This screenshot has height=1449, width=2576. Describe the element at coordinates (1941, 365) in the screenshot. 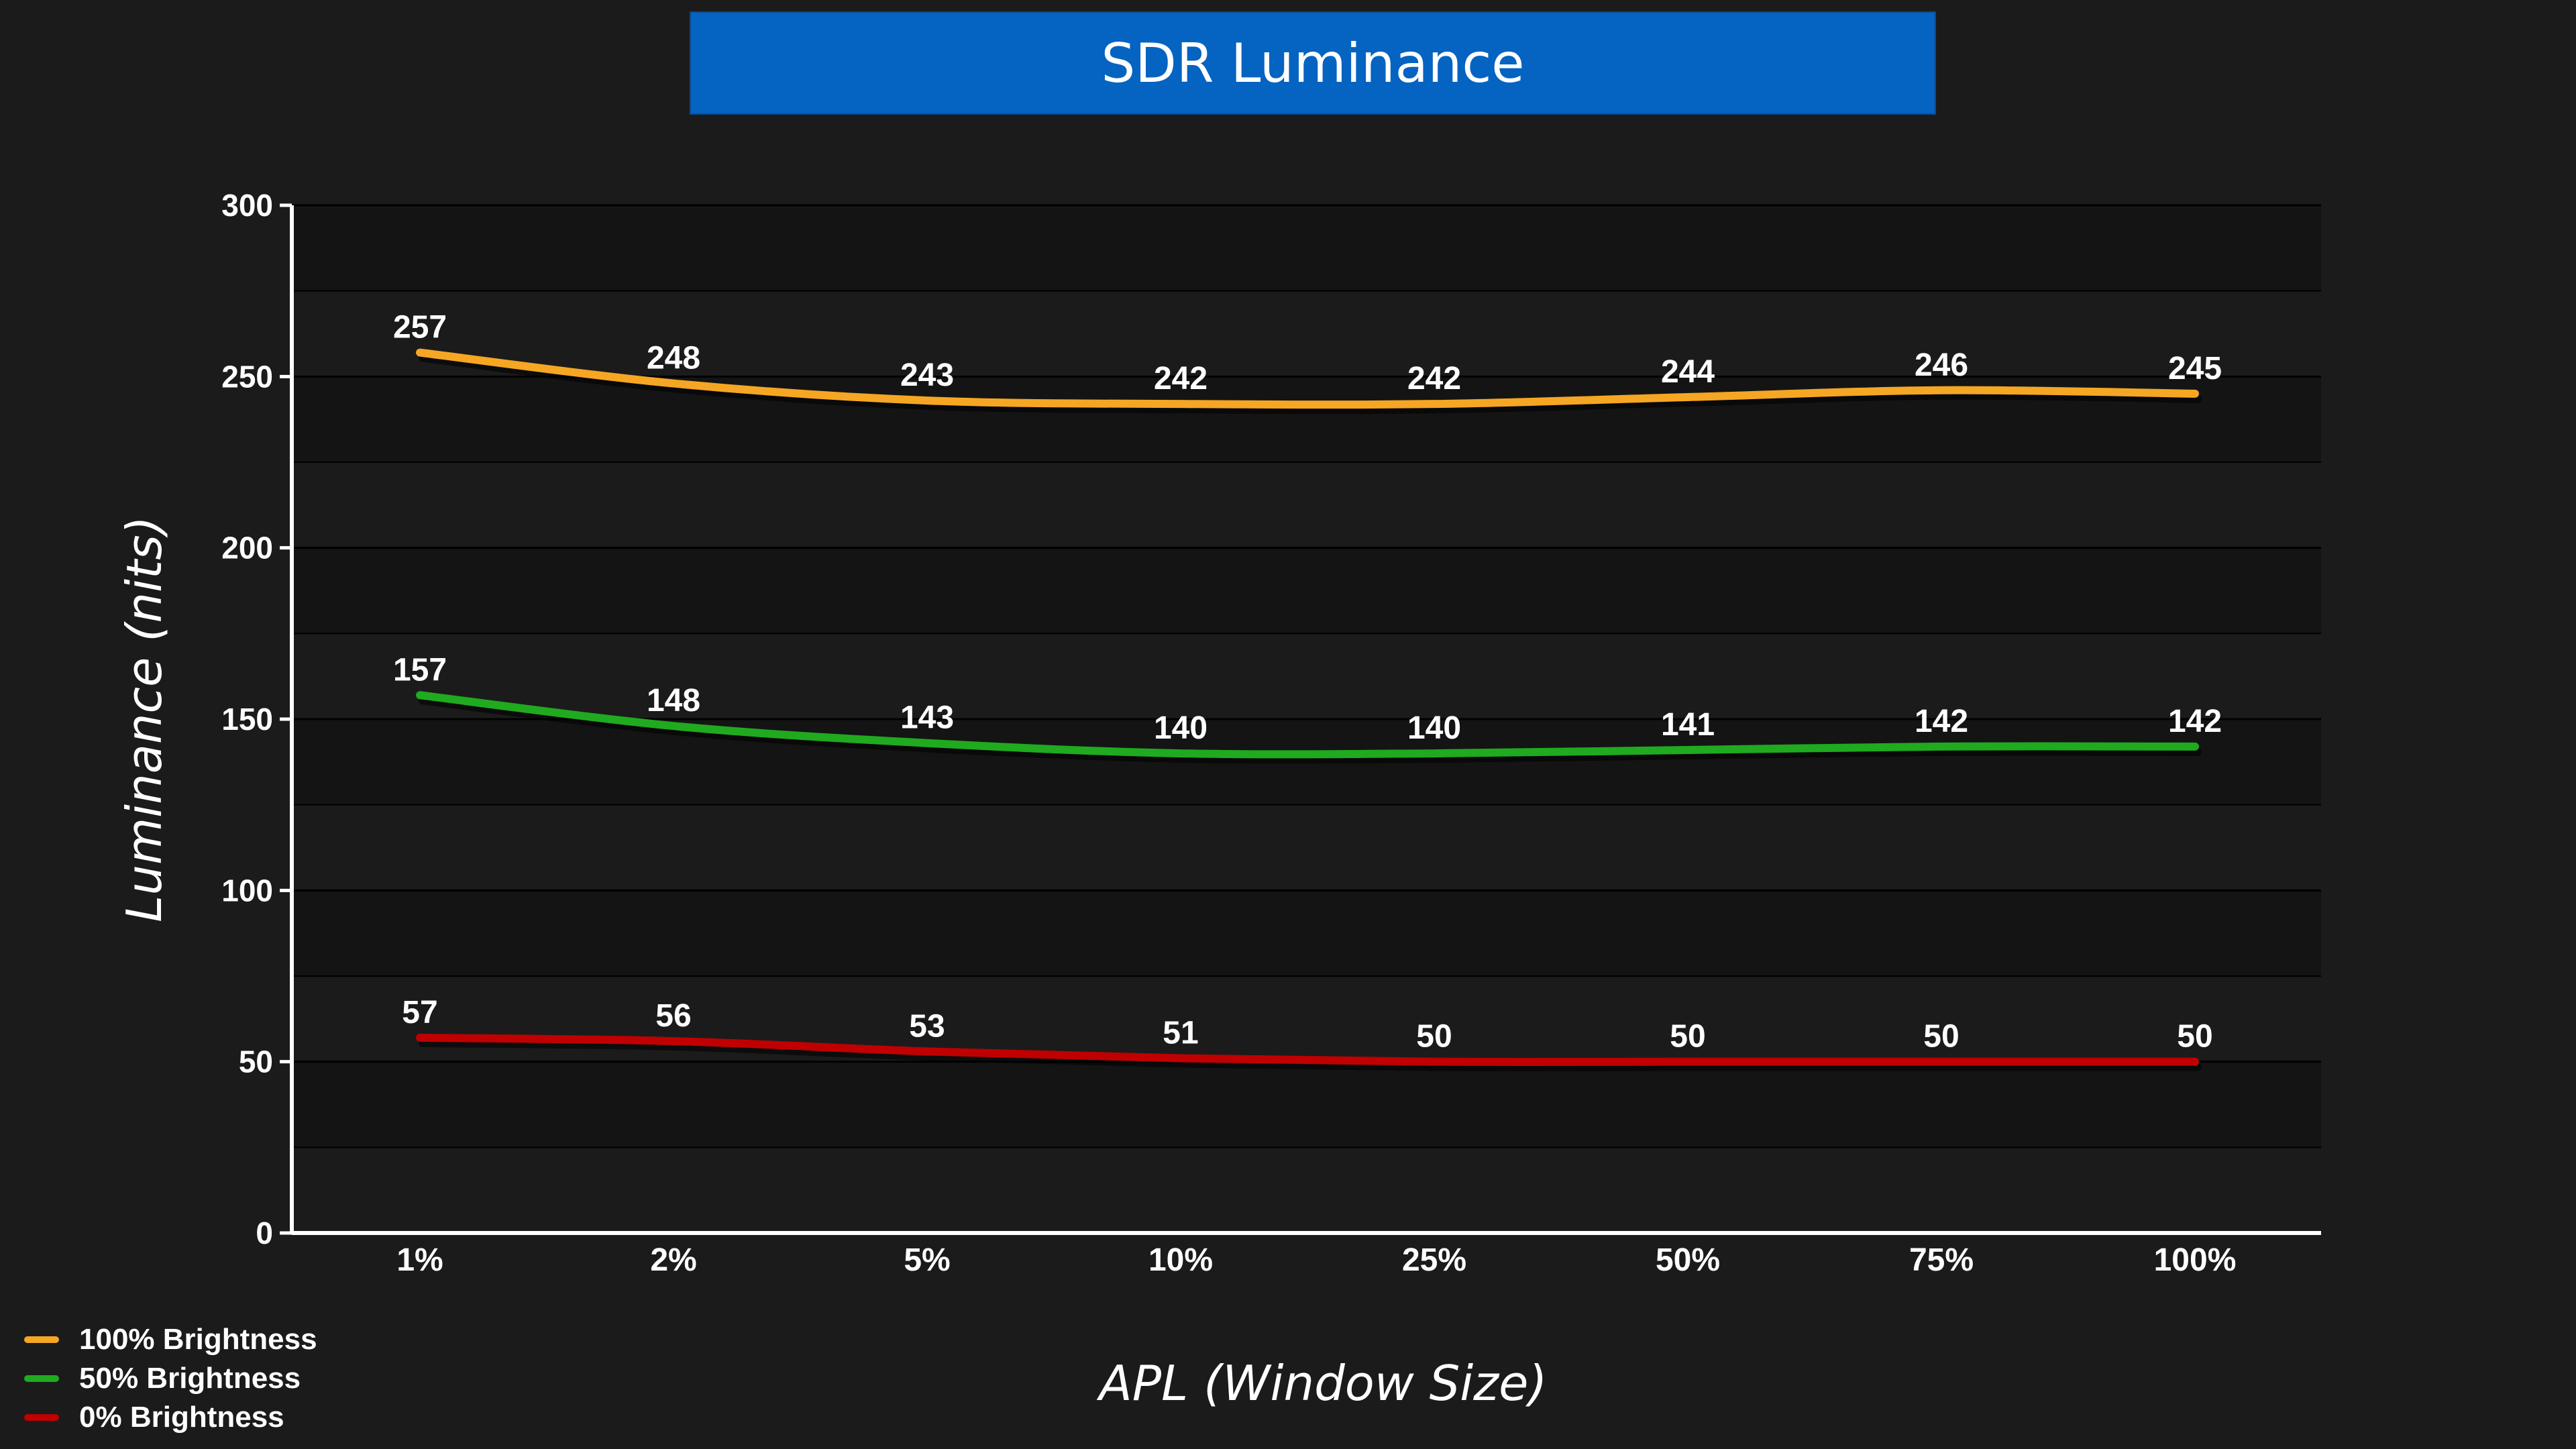

I see `data-label: 246` at that location.